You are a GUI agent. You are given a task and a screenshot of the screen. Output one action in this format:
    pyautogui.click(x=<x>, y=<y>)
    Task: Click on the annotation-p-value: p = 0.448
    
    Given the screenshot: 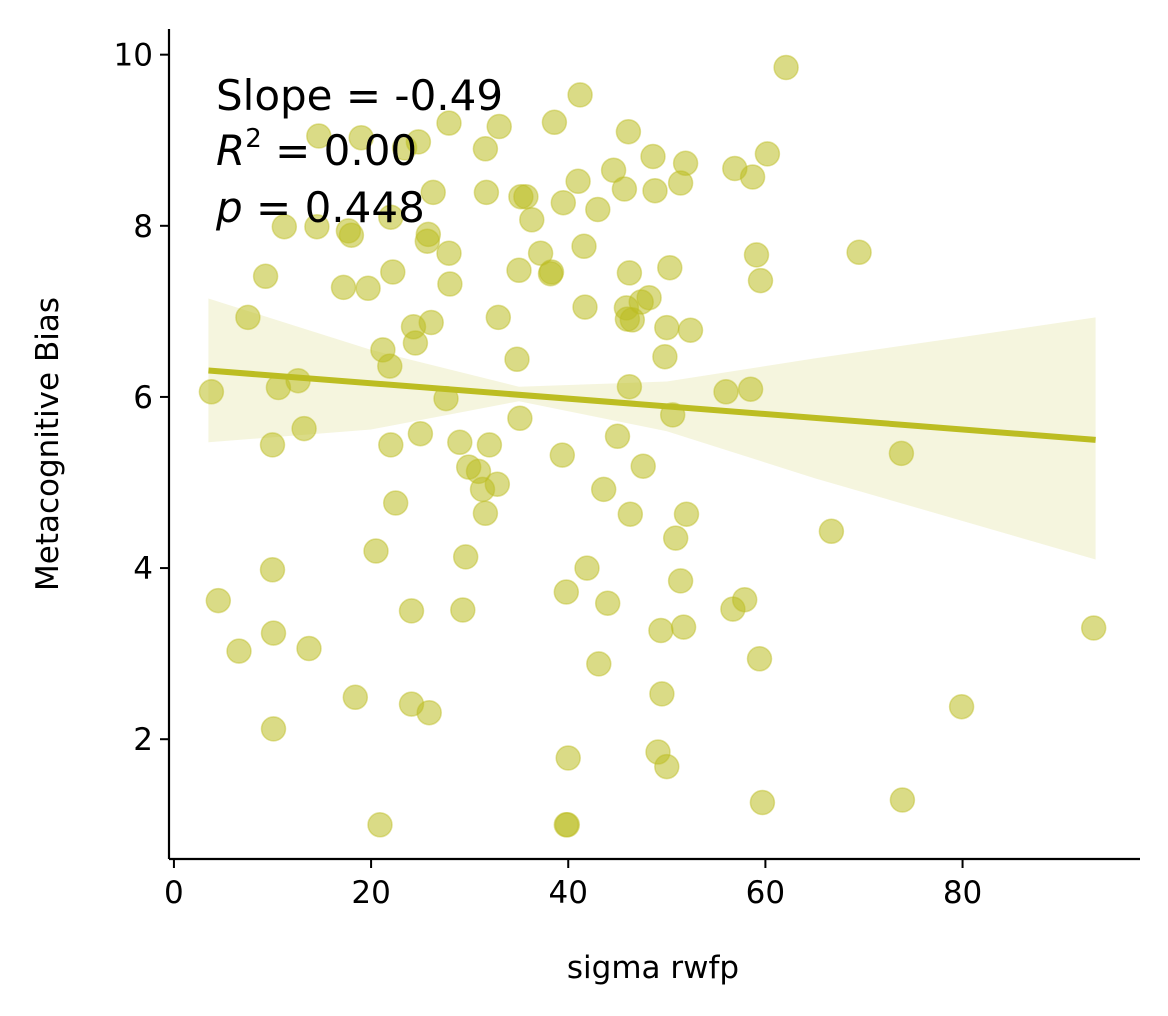 What is the action you would take?
    pyautogui.click(x=320, y=207)
    